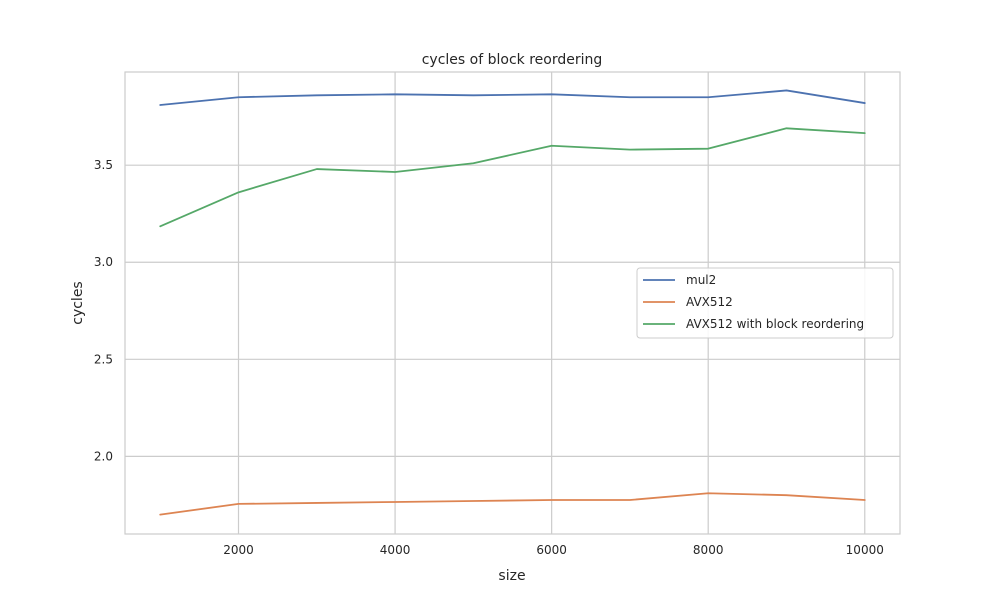 The width and height of the screenshot is (1000, 600). What do you see at coordinates (701, 280) in the screenshot?
I see `legend-entry-0: mul2` at bounding box center [701, 280].